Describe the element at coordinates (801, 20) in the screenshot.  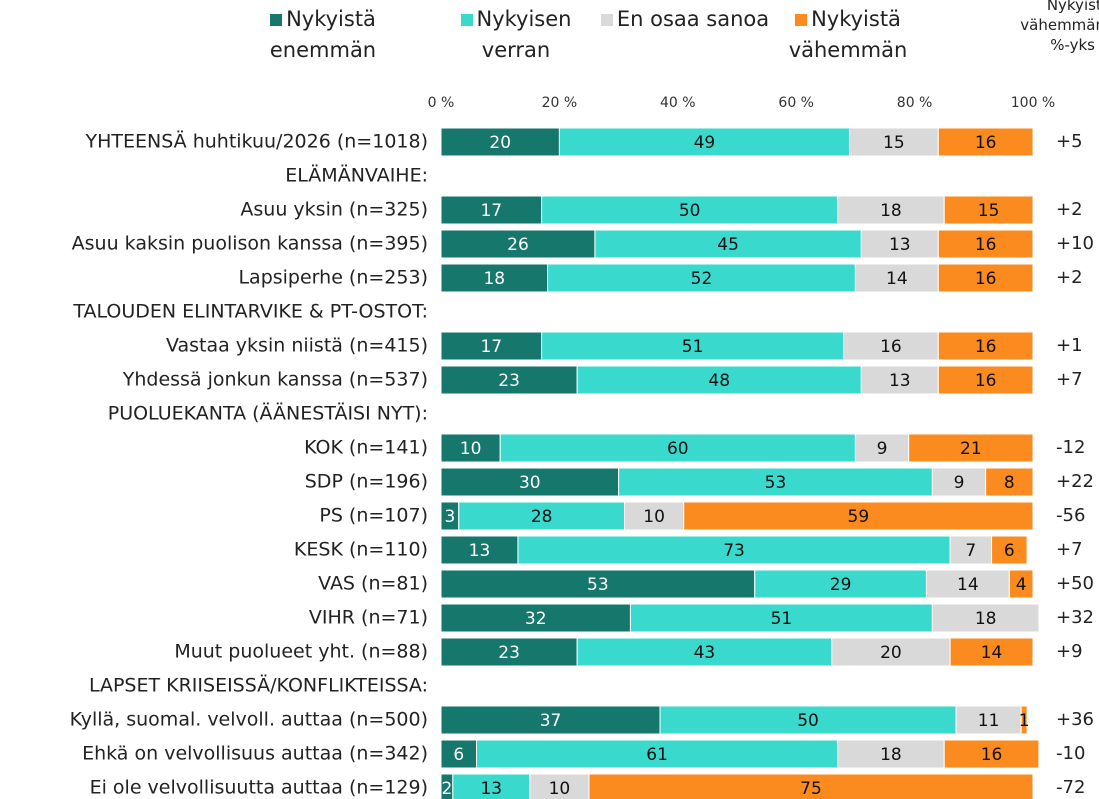
I see `legend-swatch` at that location.